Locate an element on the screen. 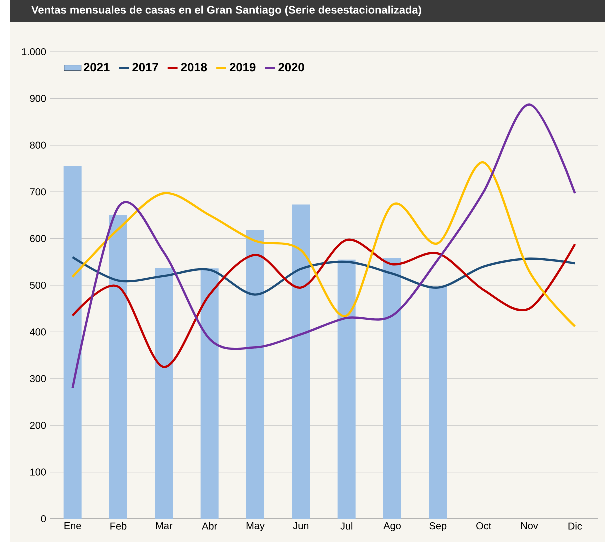 The width and height of the screenshot is (605, 542). x-tick-label: Nov is located at coordinates (529, 526).